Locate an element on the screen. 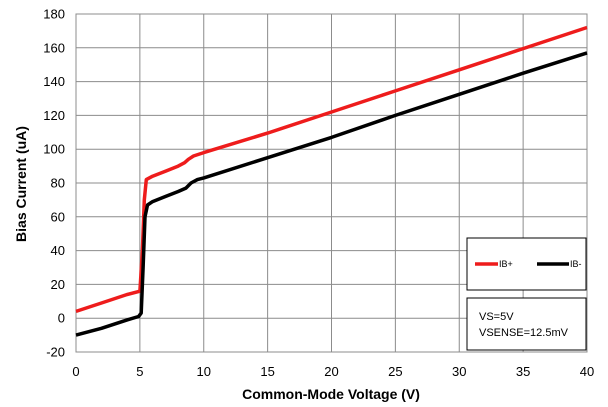 This screenshot has width=608, height=407. y-axis-title: Bias Current (uA) is located at coordinates (21, 184).